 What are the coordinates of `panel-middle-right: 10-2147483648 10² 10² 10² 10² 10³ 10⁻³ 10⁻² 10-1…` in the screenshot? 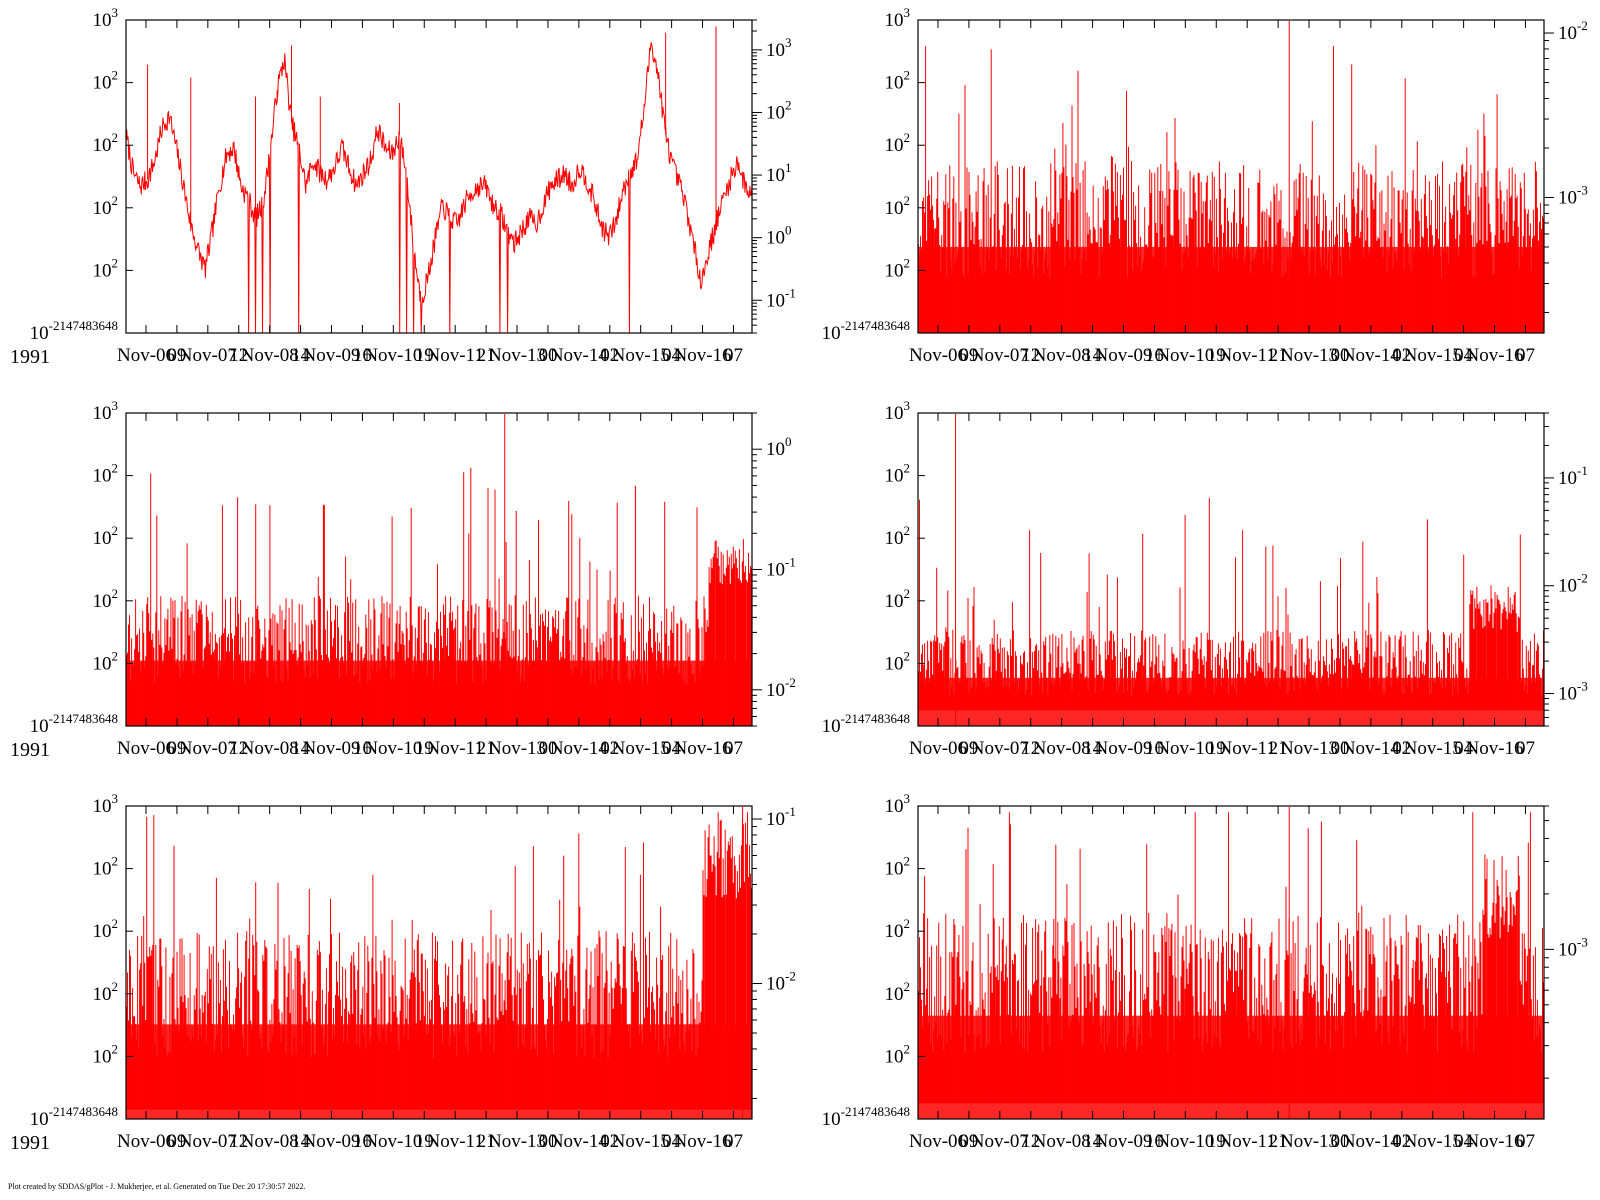 It's located at (1205, 578).